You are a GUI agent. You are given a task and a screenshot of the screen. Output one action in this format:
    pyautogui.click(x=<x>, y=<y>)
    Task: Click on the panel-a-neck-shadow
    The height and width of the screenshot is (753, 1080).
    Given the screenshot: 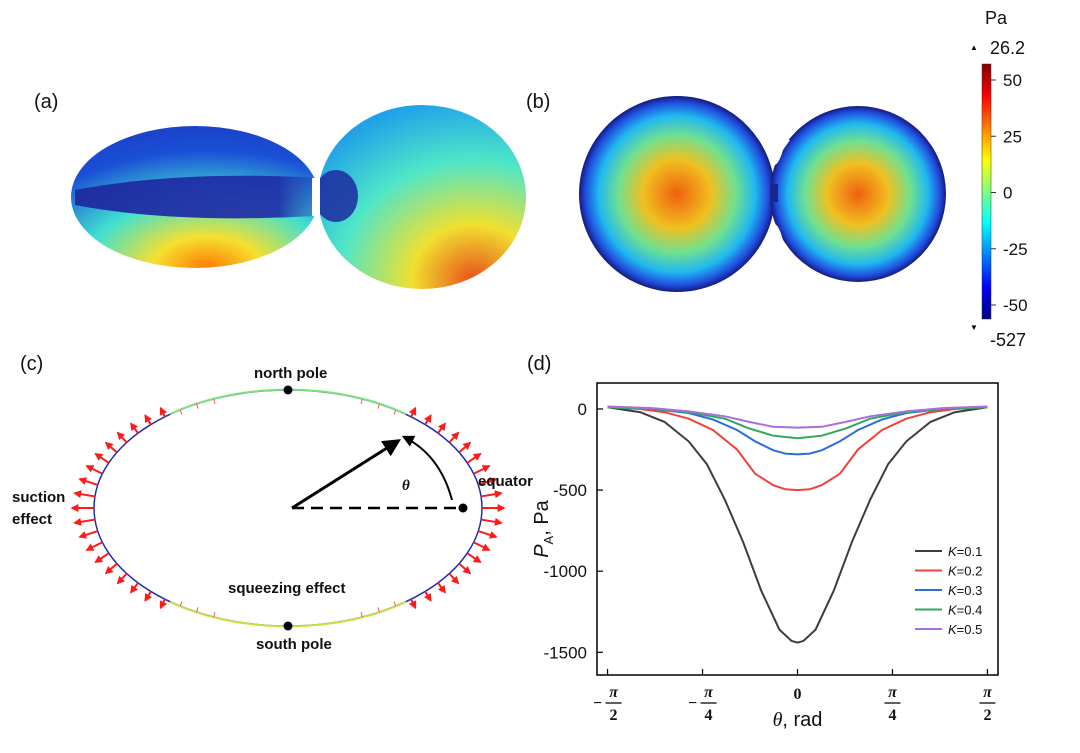 What is the action you would take?
    pyautogui.click(x=336, y=196)
    